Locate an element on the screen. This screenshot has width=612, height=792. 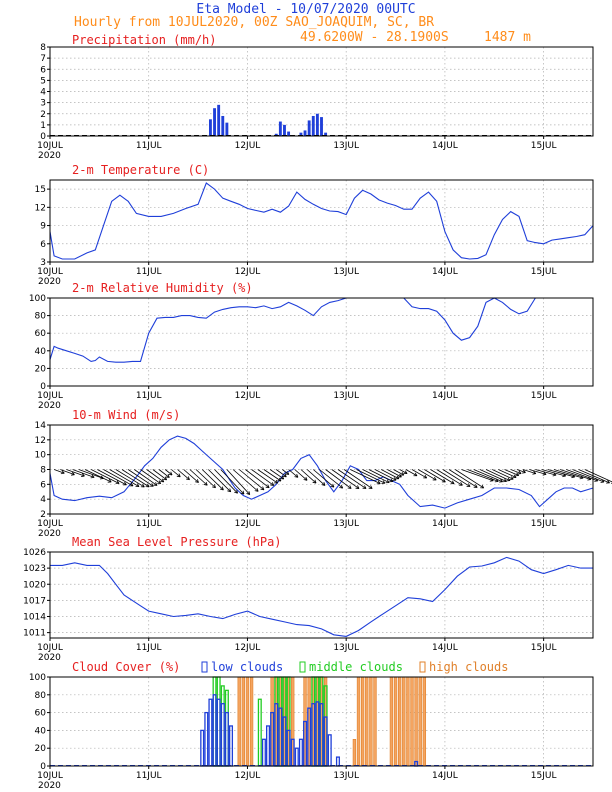
x-tick-year: 2020 is located at coordinates (49, 156).